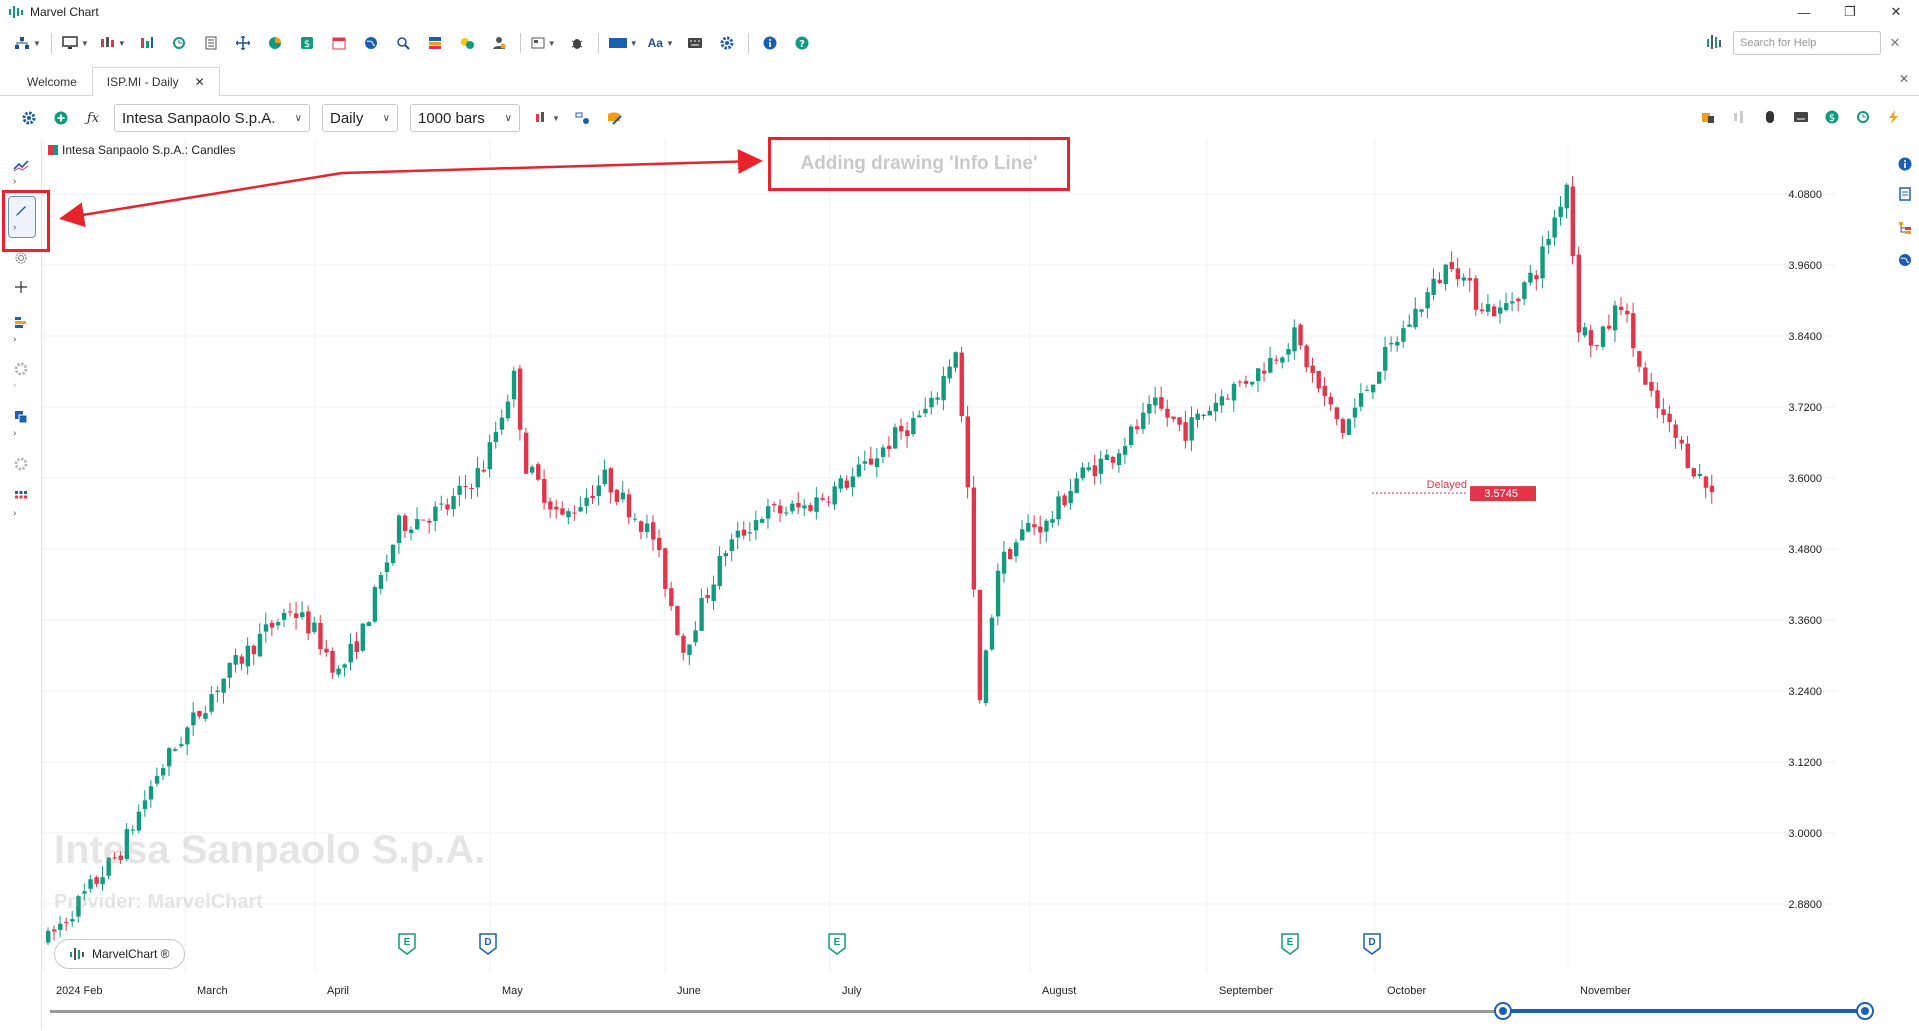  Describe the element at coordinates (21, 211) in the screenshot. I see `pencil-drawing-icon` at that location.